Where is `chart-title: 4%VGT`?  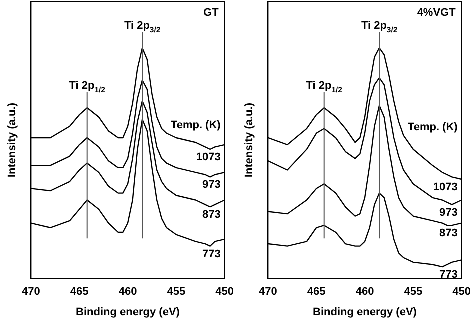
chart-title: 4%VGT is located at coordinates (436, 13).